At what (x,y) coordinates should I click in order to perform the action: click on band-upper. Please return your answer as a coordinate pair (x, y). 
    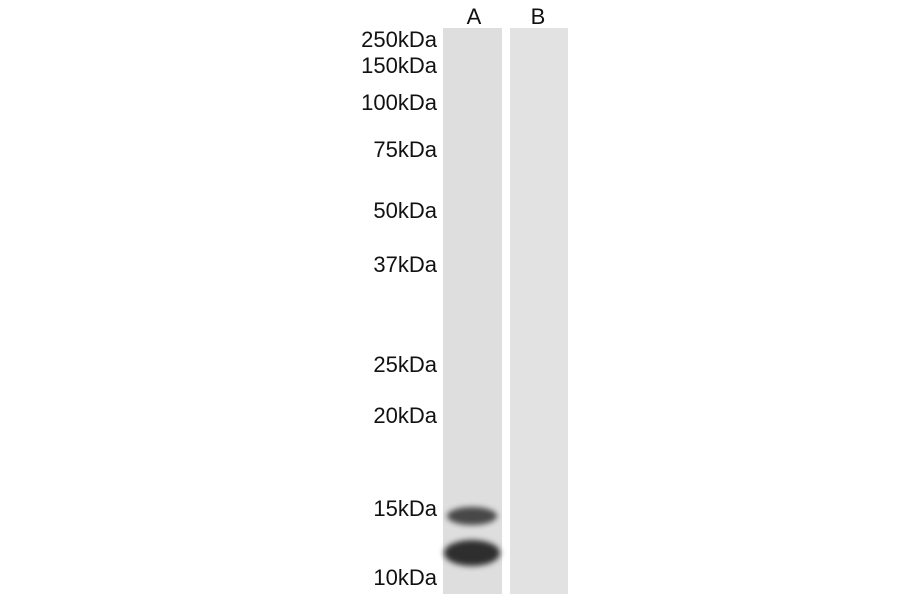
    Looking at the image, I should click on (472, 516).